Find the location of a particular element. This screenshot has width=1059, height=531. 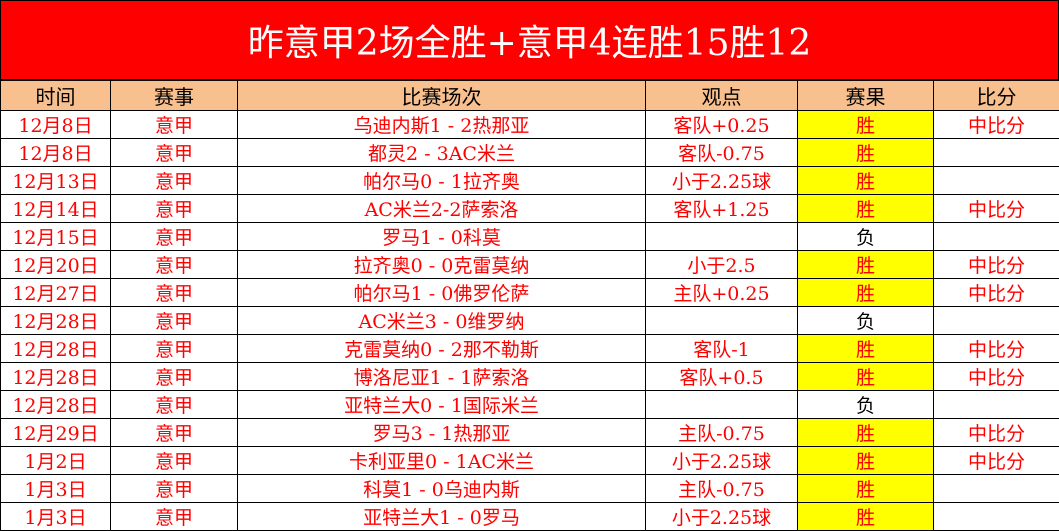

cell-match: 拉齐奥0 - 0克雷莫纳 is located at coordinates (442, 265).